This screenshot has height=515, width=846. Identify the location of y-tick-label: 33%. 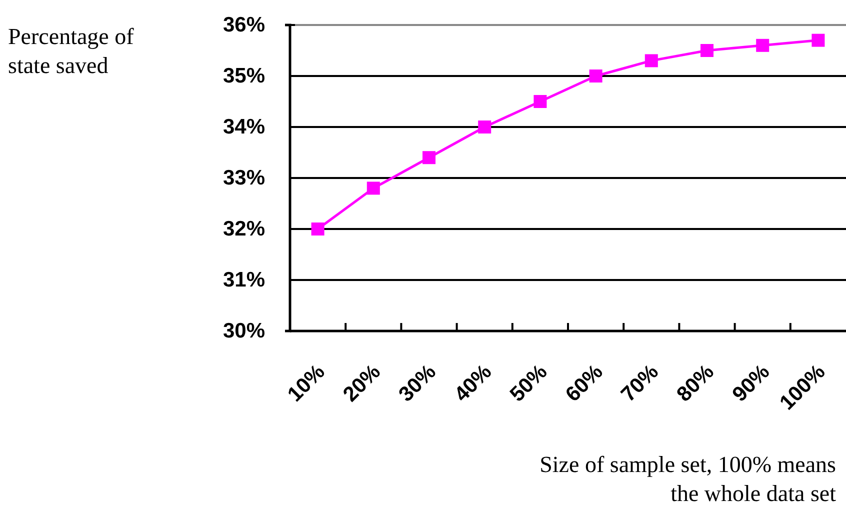
(244, 178).